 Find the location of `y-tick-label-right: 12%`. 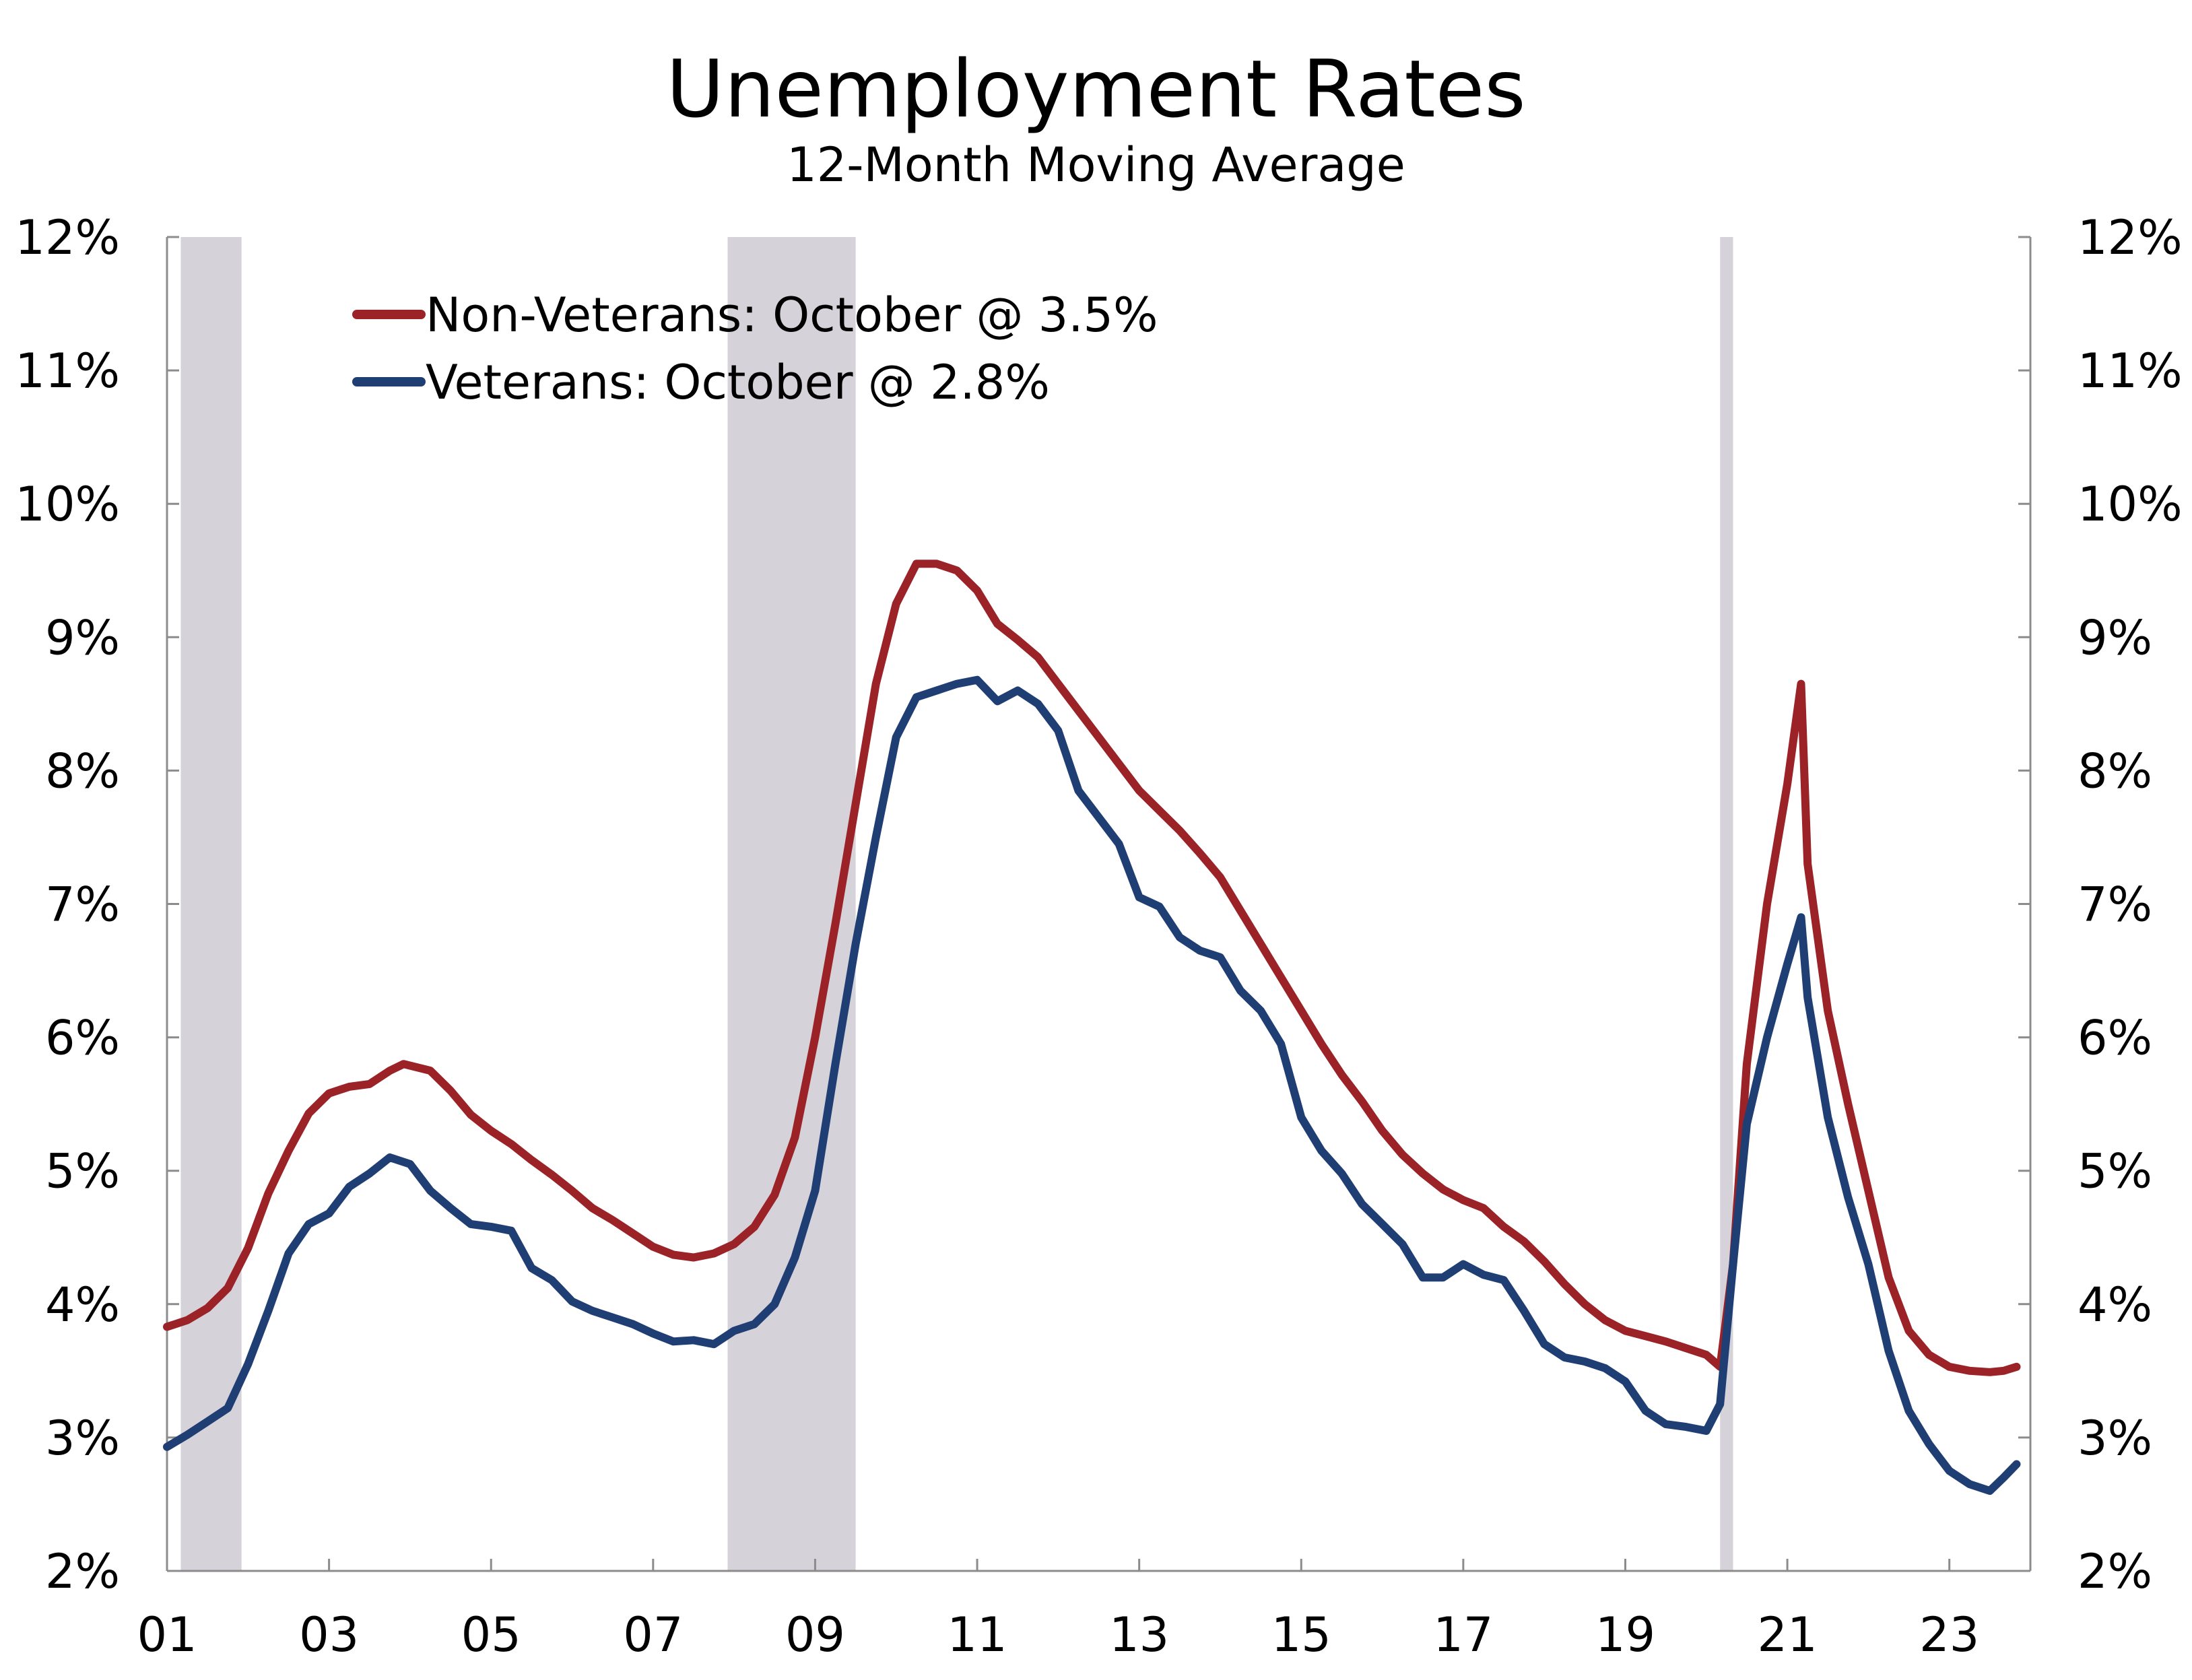

y-tick-label-right: 12% is located at coordinates (2130, 237).